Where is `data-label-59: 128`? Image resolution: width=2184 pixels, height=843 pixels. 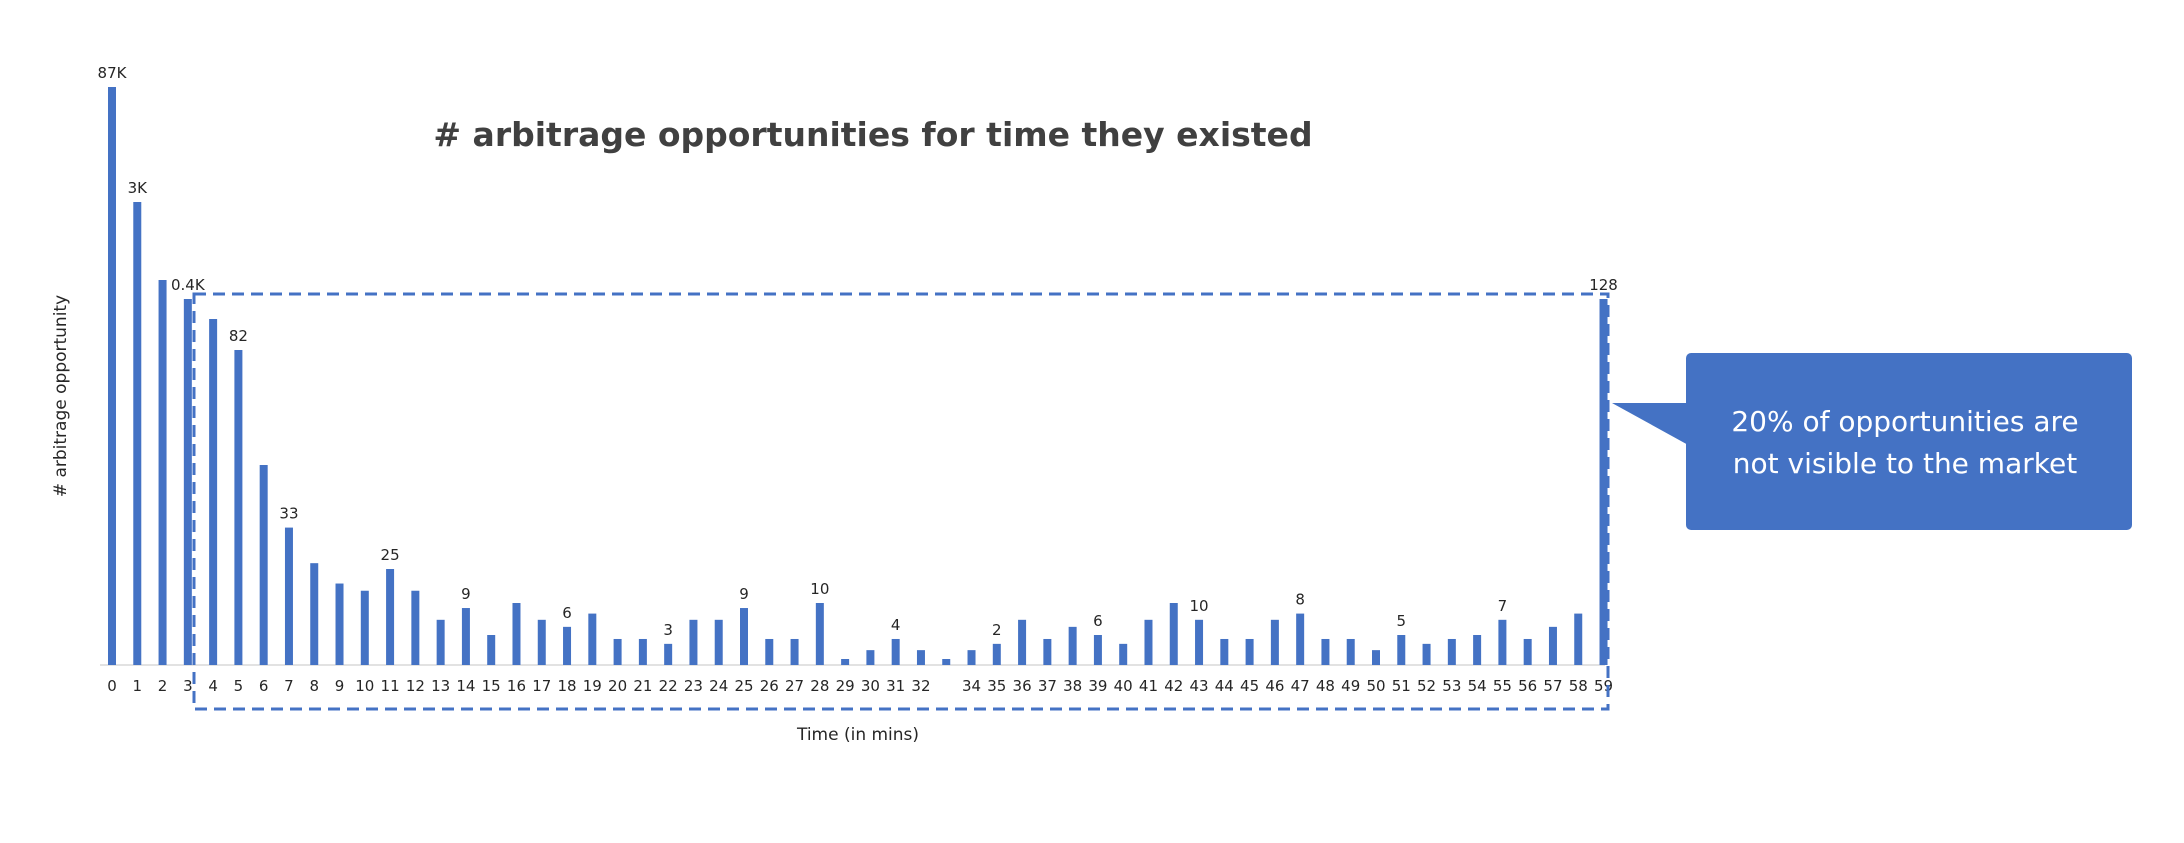 data-label-59: 128 is located at coordinates (1603, 285).